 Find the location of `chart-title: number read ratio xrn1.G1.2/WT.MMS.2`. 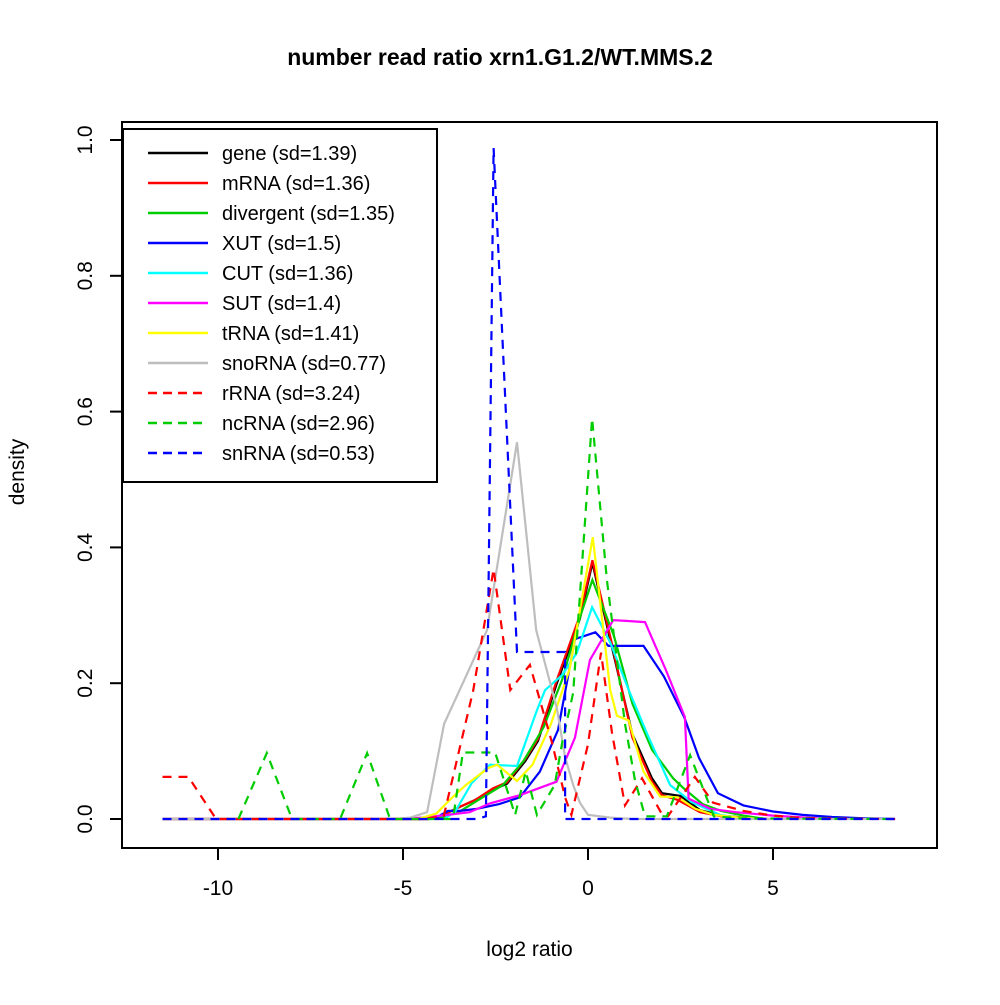

chart-title: number read ratio xrn1.G1.2/WT.MMS.2 is located at coordinates (500, 57).